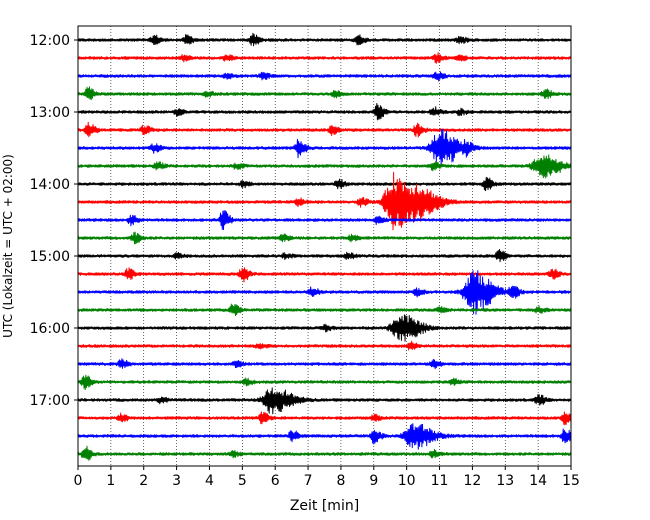 Image resolution: width=650 pixels, height=520 pixels. I want to click on x-tick-label: 4, so click(209, 481).